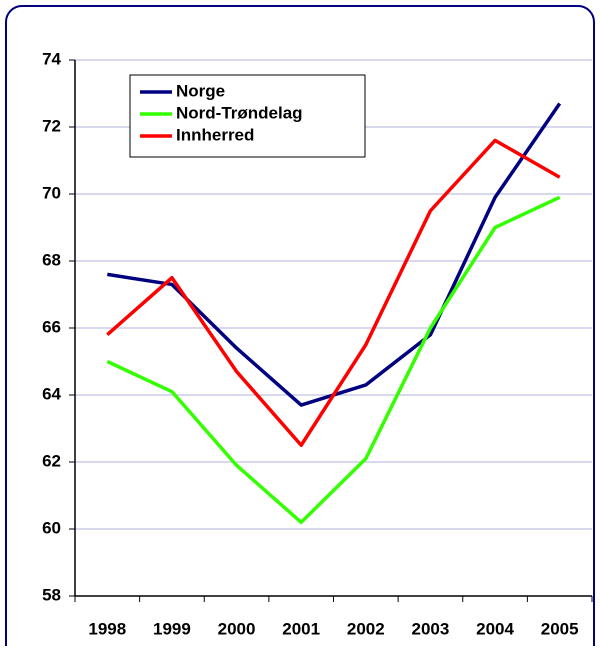 This screenshot has height=651, width=600. Describe the element at coordinates (200, 90) in the screenshot. I see `legend-label: Norge` at that location.